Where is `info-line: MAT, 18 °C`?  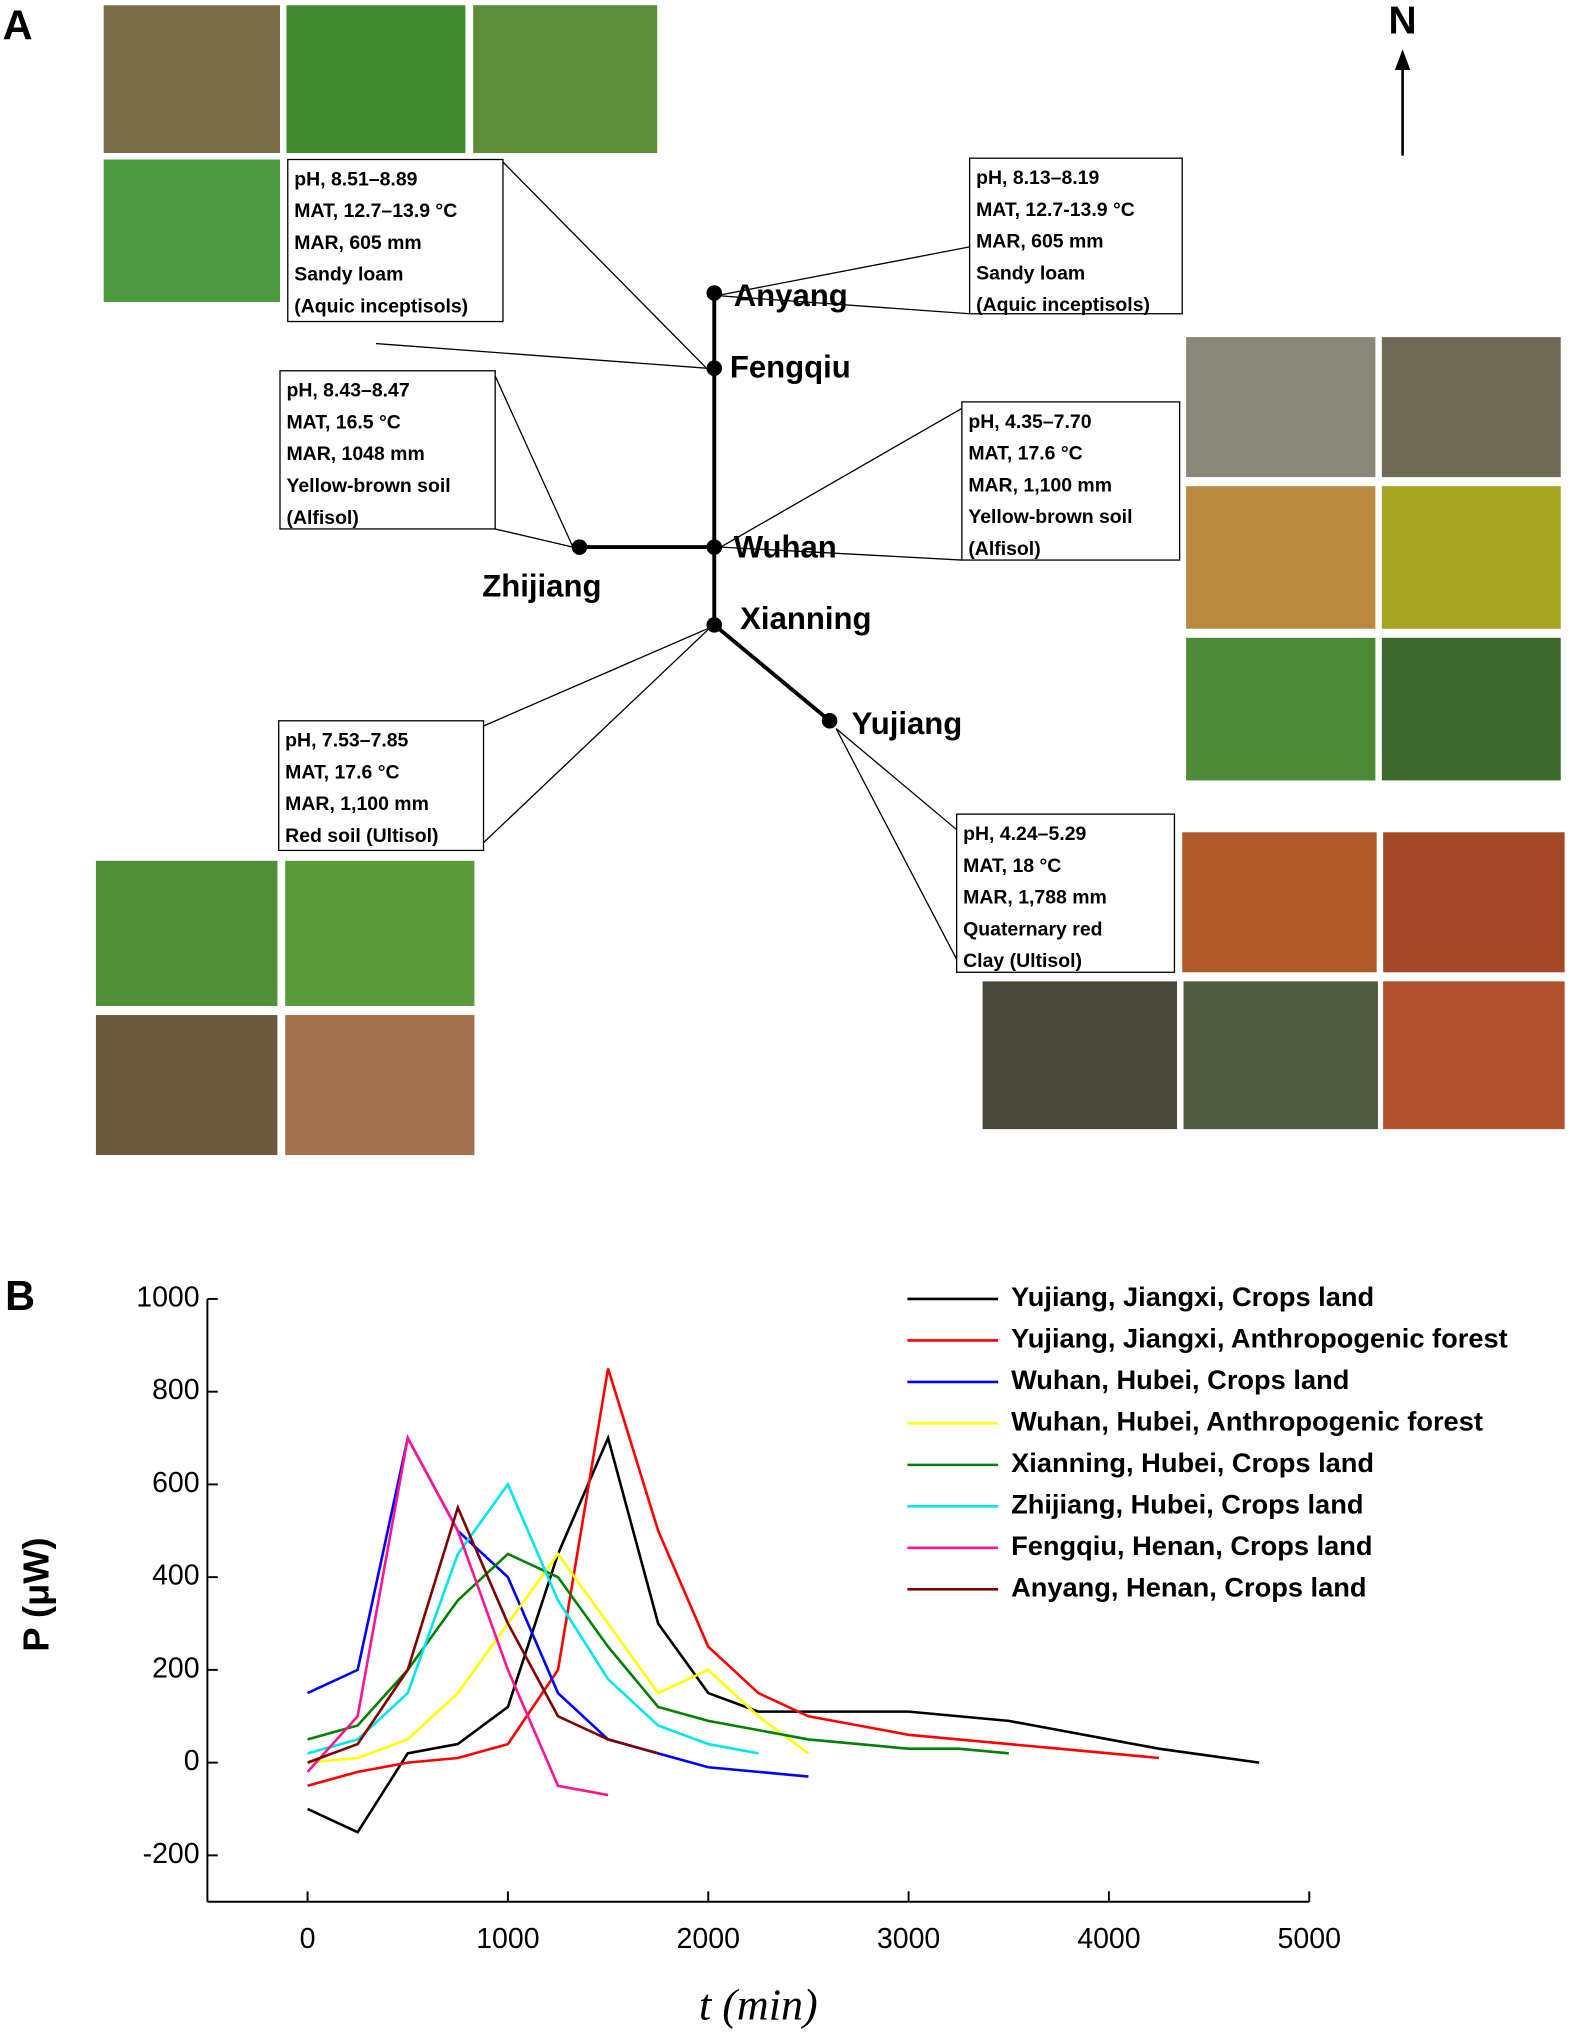 info-line: MAT, 18 °C is located at coordinates (1012, 866).